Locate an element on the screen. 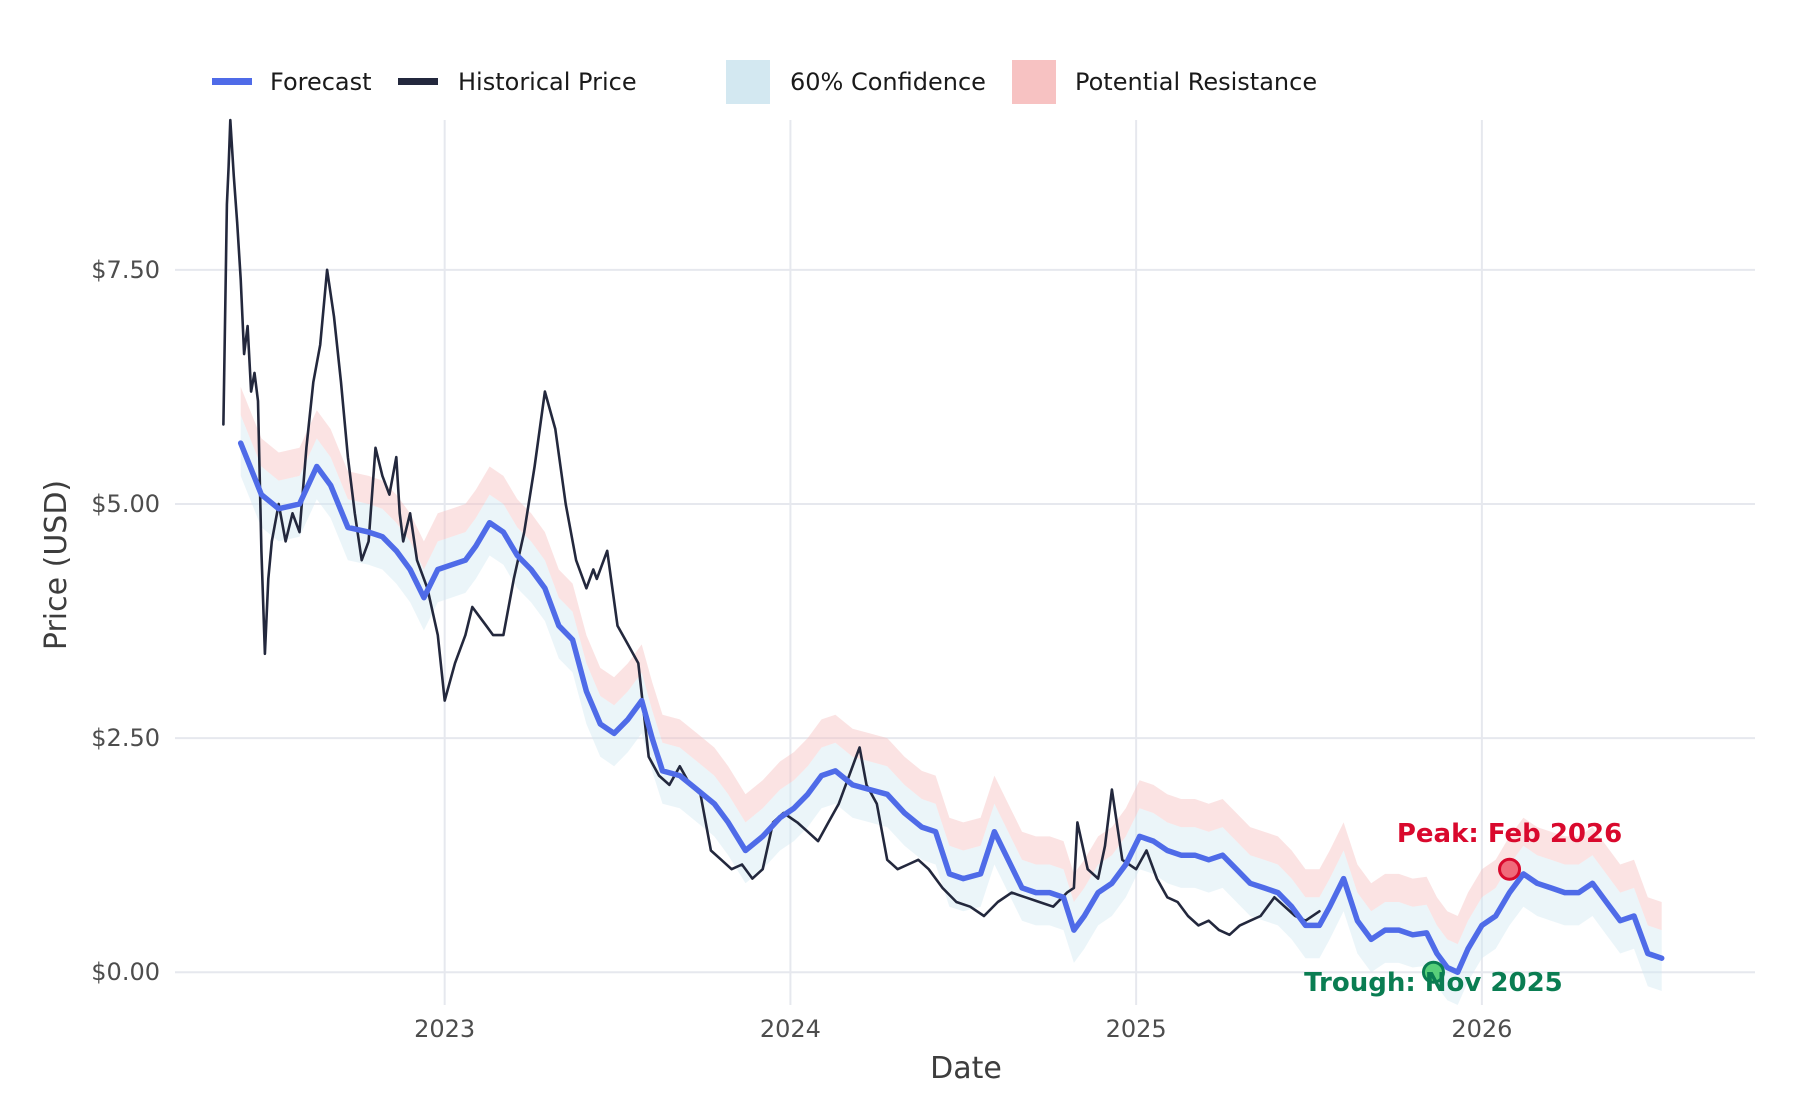  legend-label-forecast: Forecast is located at coordinates (321, 82).